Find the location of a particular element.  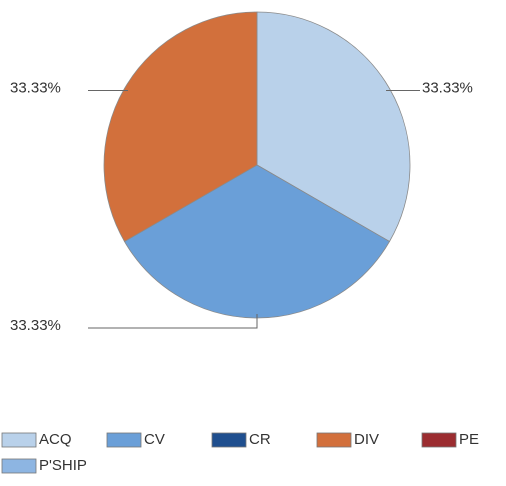

legend-label: CV is located at coordinates (154, 439).